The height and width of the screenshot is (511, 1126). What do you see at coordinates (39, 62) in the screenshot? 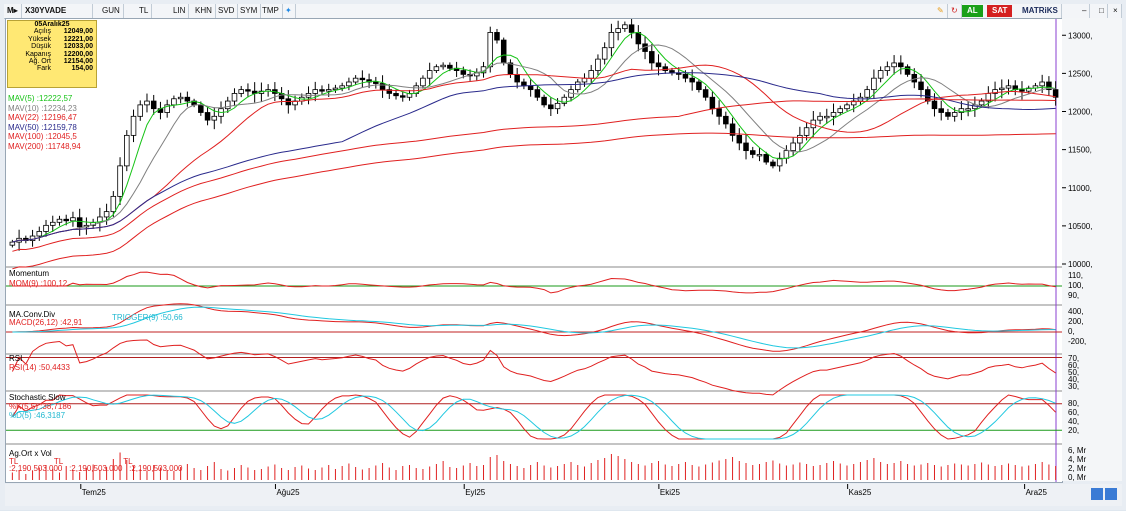
I see `info-key: Ağ. Ort` at bounding box center [39, 62].